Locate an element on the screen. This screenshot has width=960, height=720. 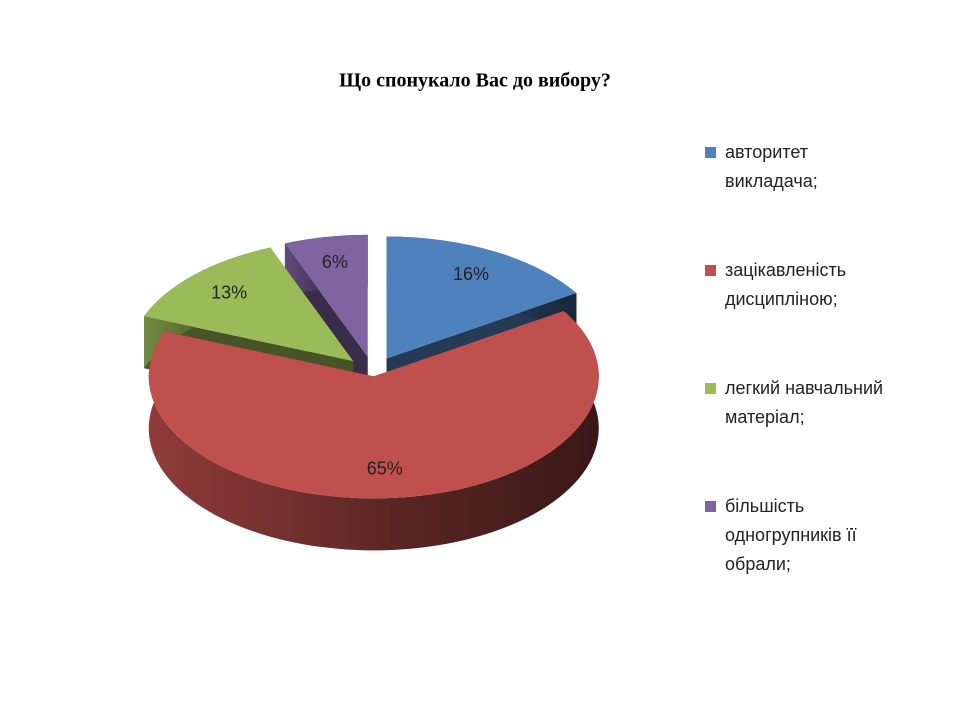
legend-label: авторитет викладача; is located at coordinates (771, 166).